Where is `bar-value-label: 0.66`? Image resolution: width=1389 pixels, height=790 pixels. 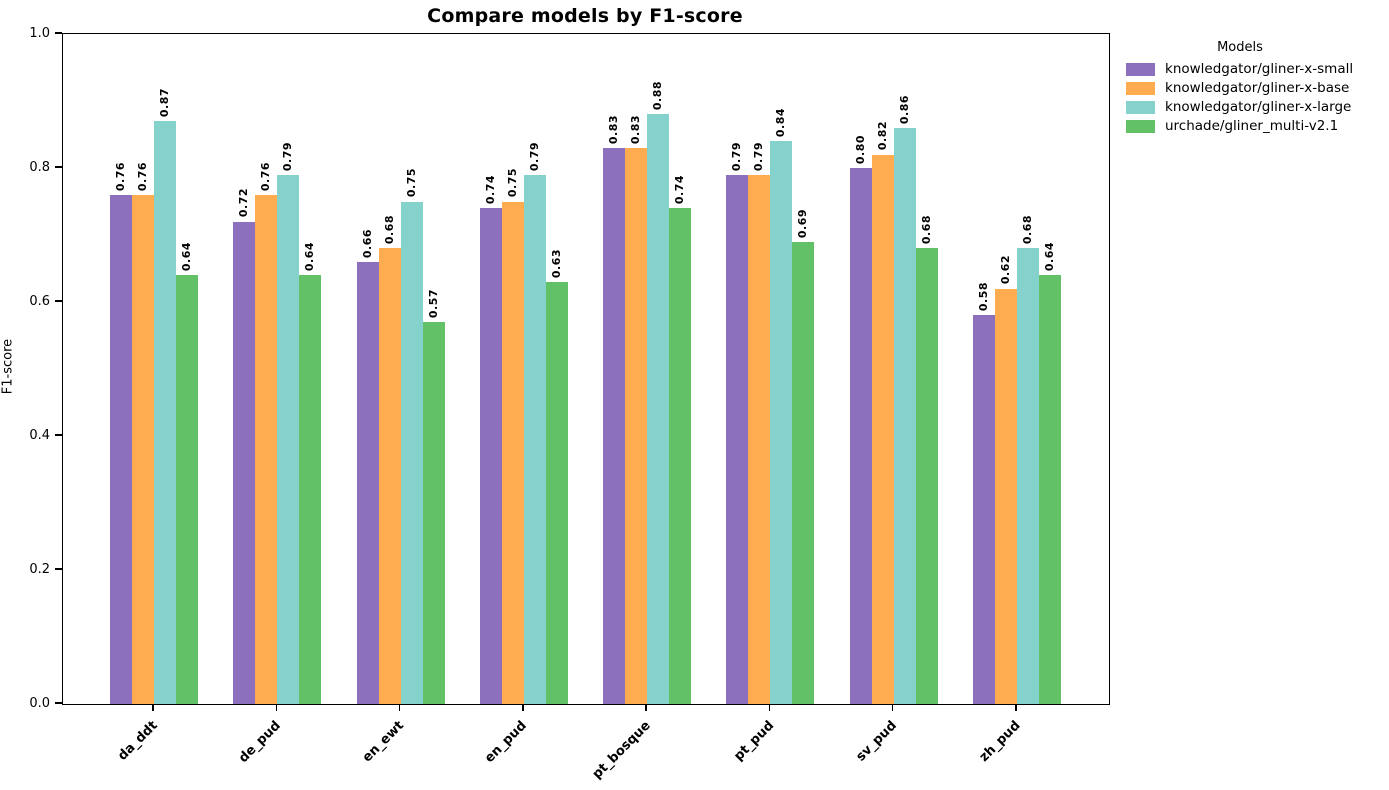 bar-value-label: 0.66 is located at coordinates (367, 243).